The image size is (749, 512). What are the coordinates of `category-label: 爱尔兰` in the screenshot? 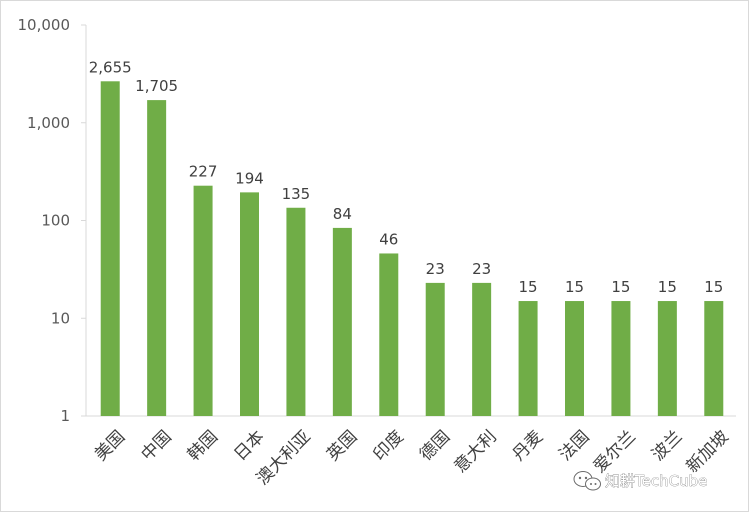 It's located at (615, 452).